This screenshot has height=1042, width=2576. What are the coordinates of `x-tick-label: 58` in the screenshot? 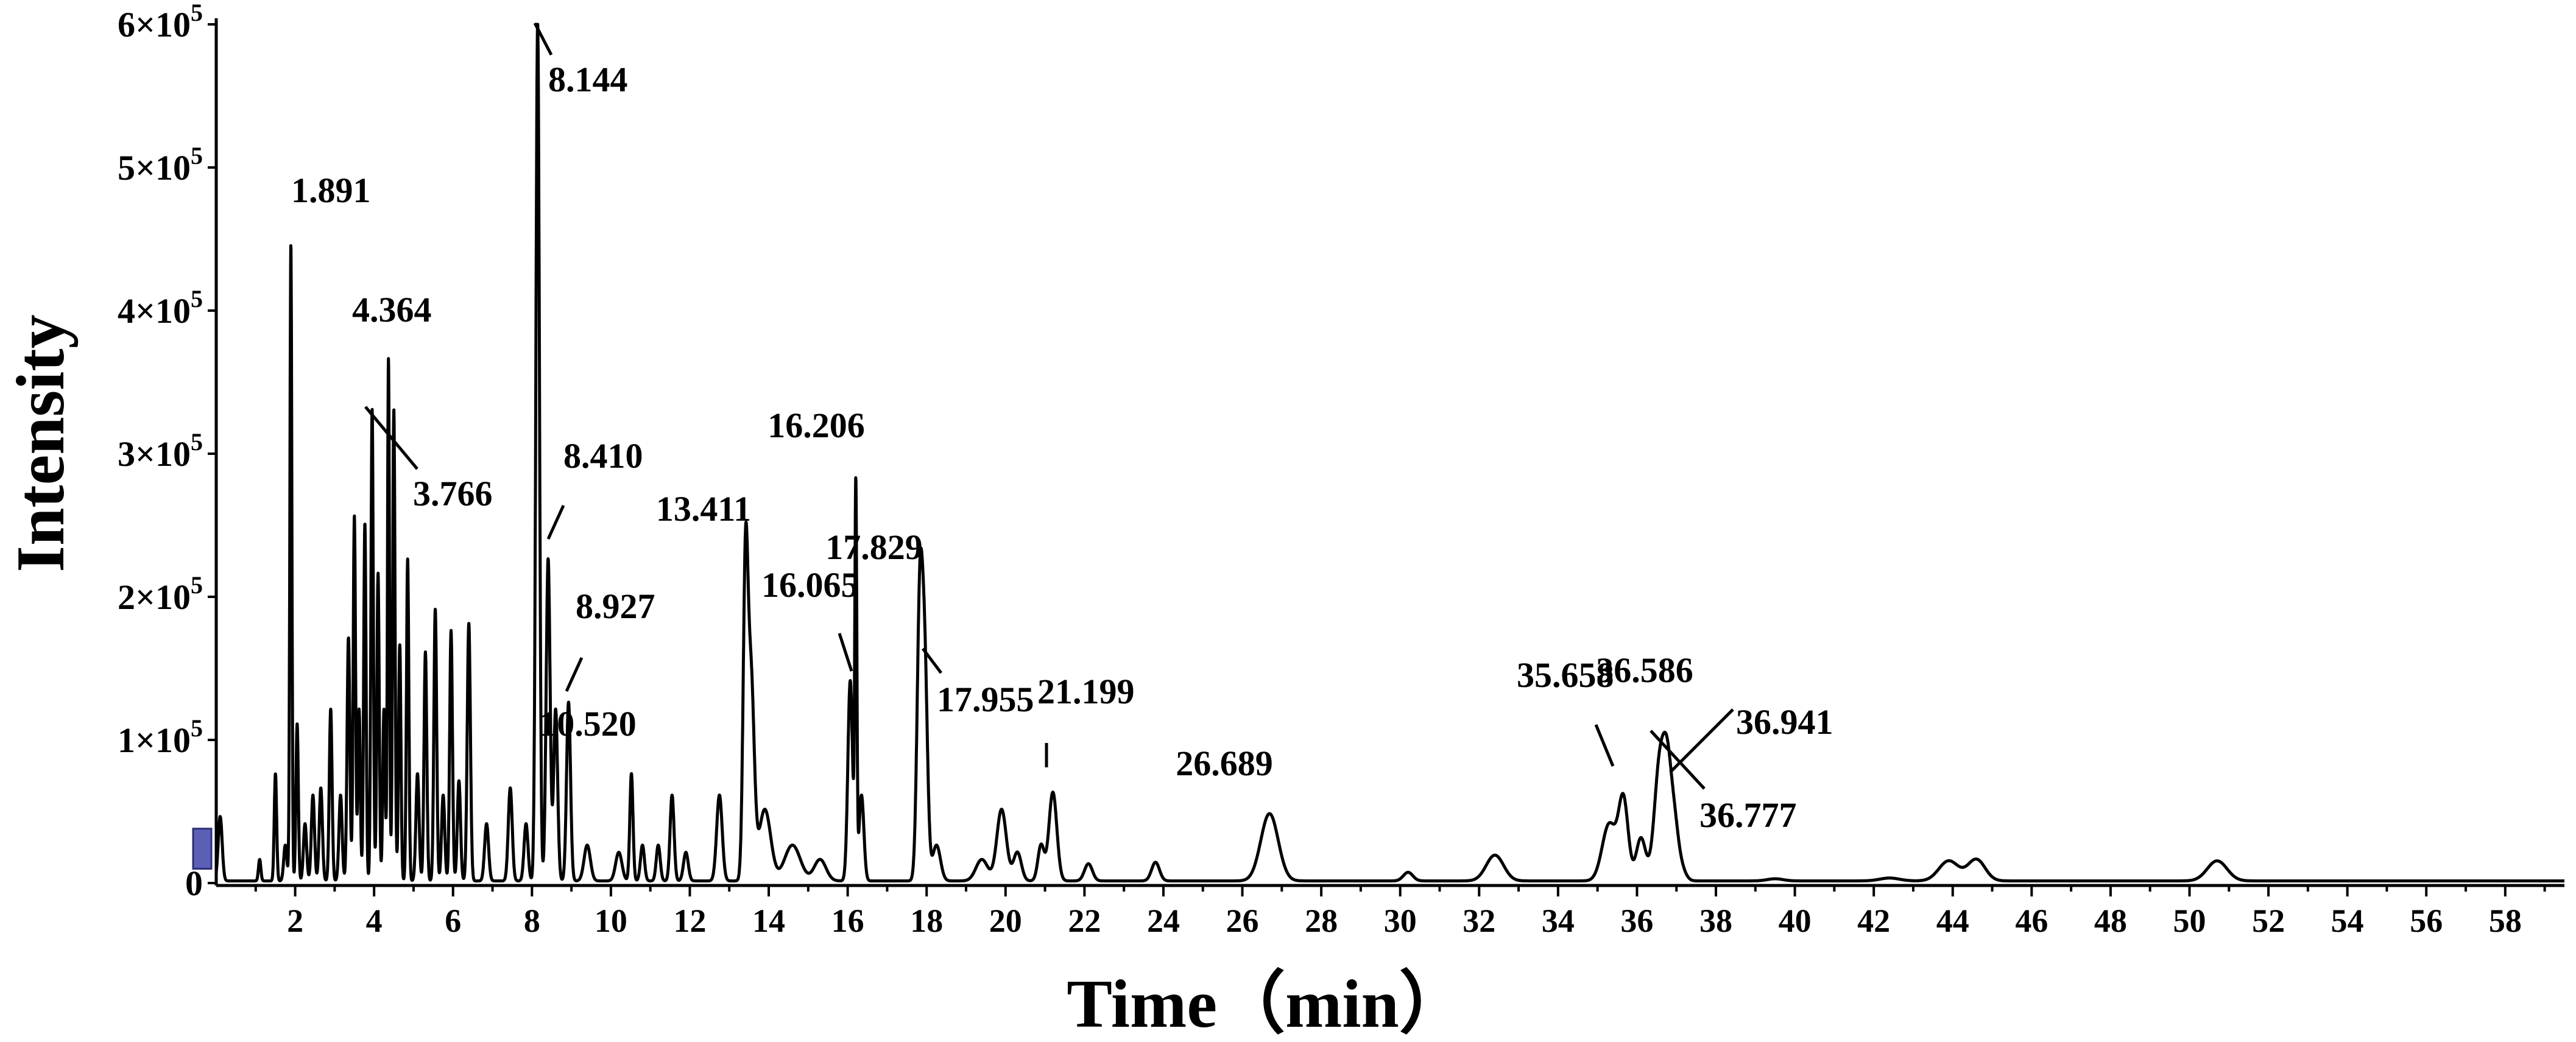 It's located at (2506, 921).